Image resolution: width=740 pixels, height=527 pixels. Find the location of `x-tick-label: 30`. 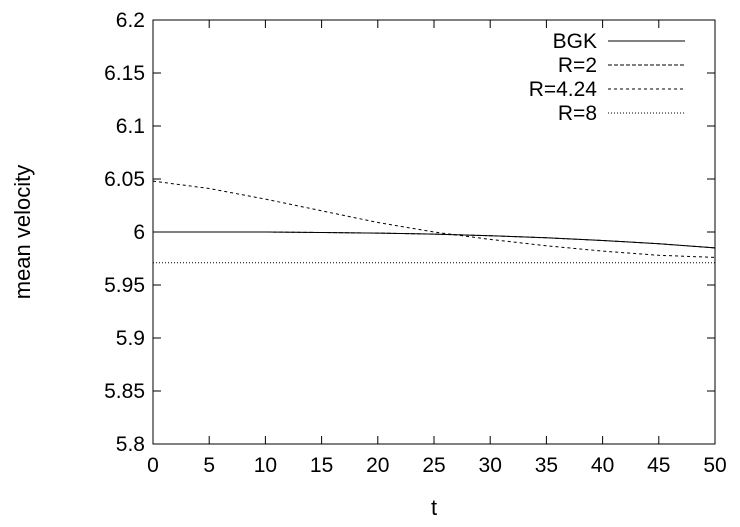

x-tick-label: 30 is located at coordinates (490, 465).